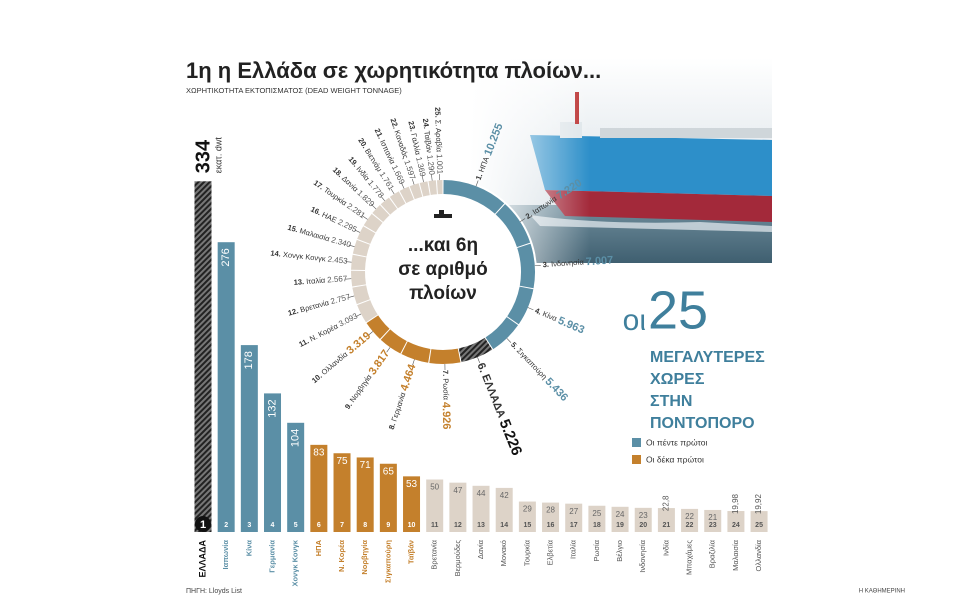 The width and height of the screenshot is (958, 598). I want to click on donut-label: 24. Ταϊβάν 1.290, so click(429, 147).